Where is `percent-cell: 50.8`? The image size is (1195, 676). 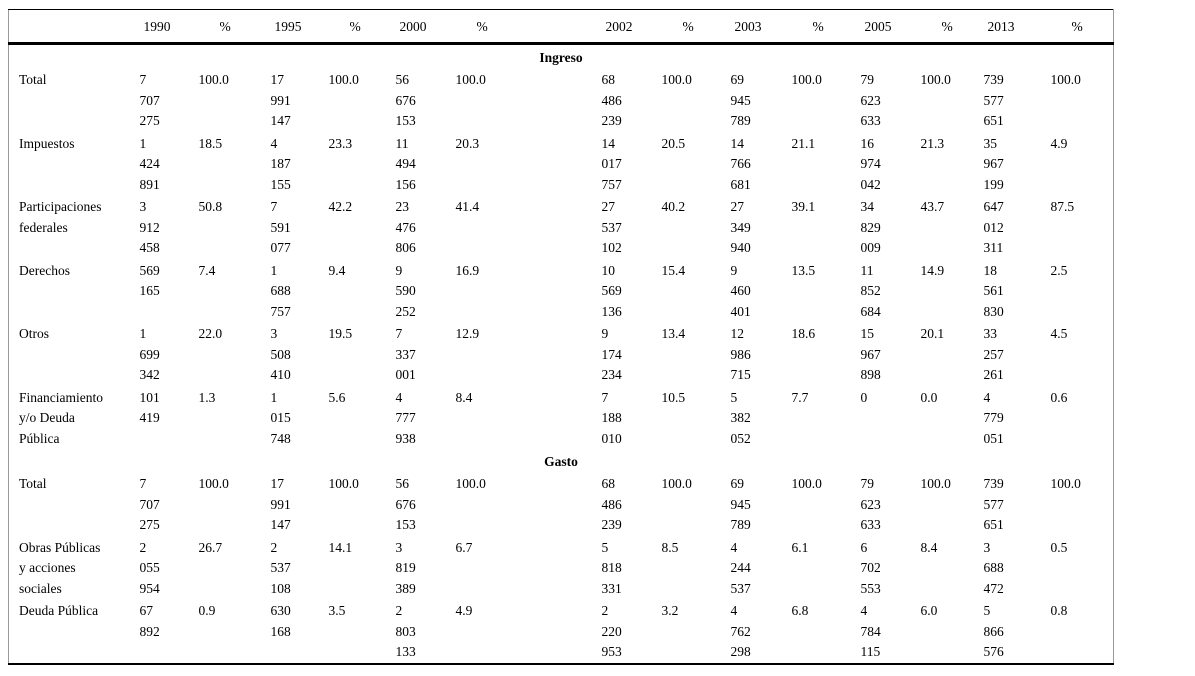
percent-cell: 50.8 is located at coordinates (210, 206).